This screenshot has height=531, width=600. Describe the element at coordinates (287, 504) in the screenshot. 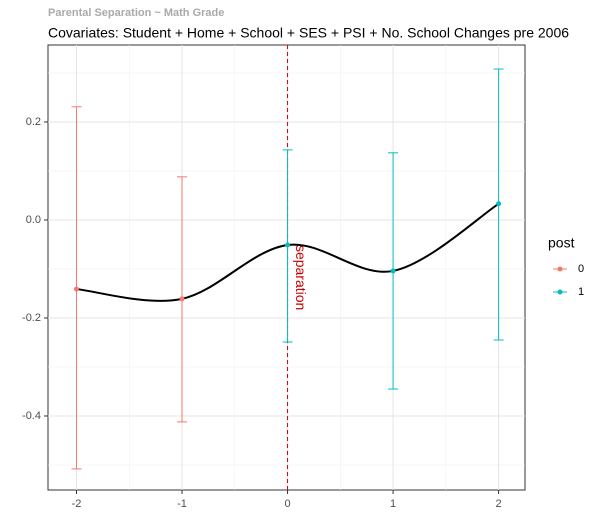

I see `x-tick-label: 0` at that location.